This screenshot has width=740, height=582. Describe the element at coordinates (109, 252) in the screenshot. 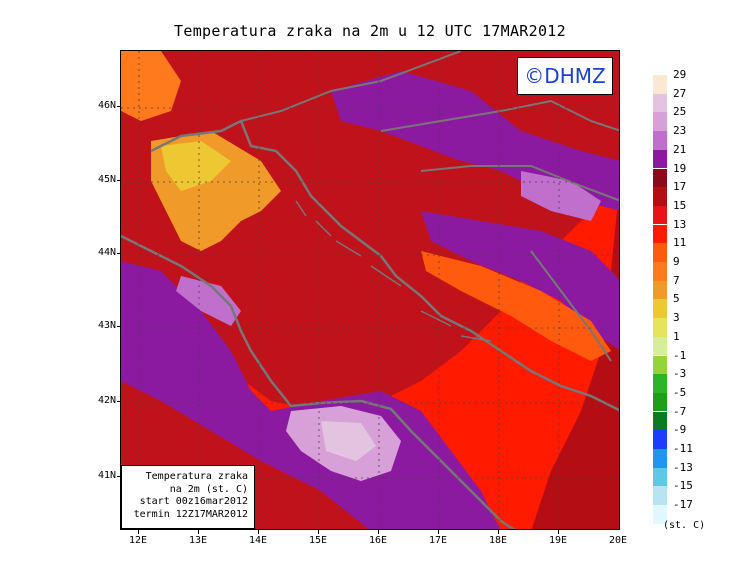

I see `lat-label-44n: 44N` at that location.